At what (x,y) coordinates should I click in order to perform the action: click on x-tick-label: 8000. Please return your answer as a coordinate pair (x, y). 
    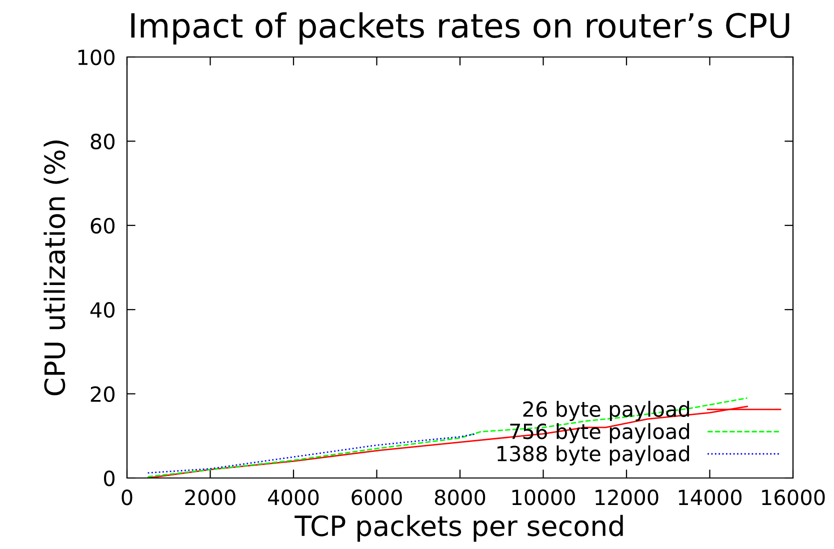
    Looking at the image, I should click on (460, 497).